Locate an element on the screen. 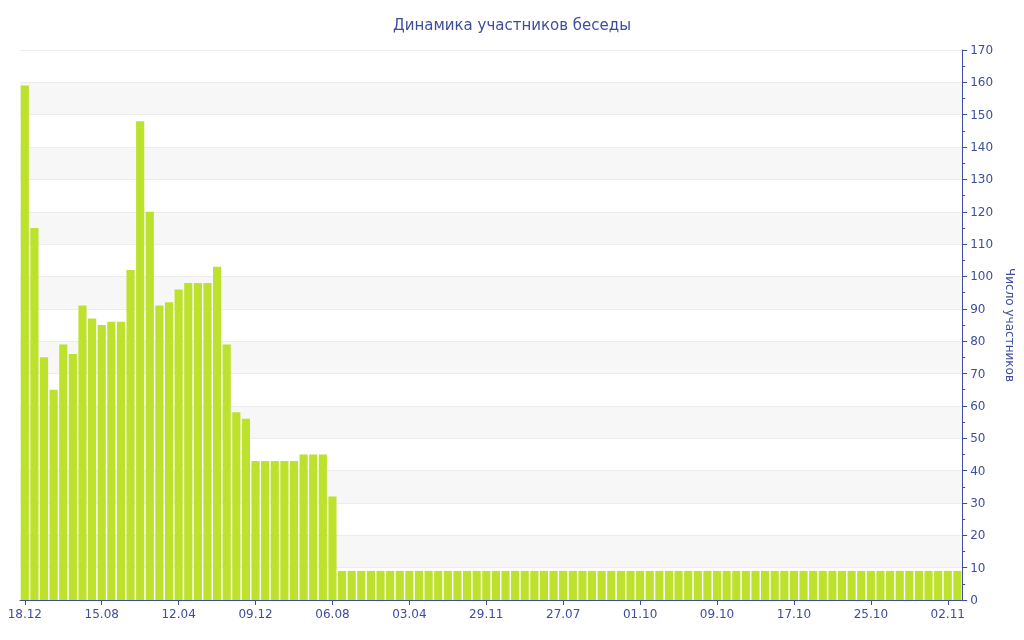  y-tick-label: 40 is located at coordinates (978, 470).